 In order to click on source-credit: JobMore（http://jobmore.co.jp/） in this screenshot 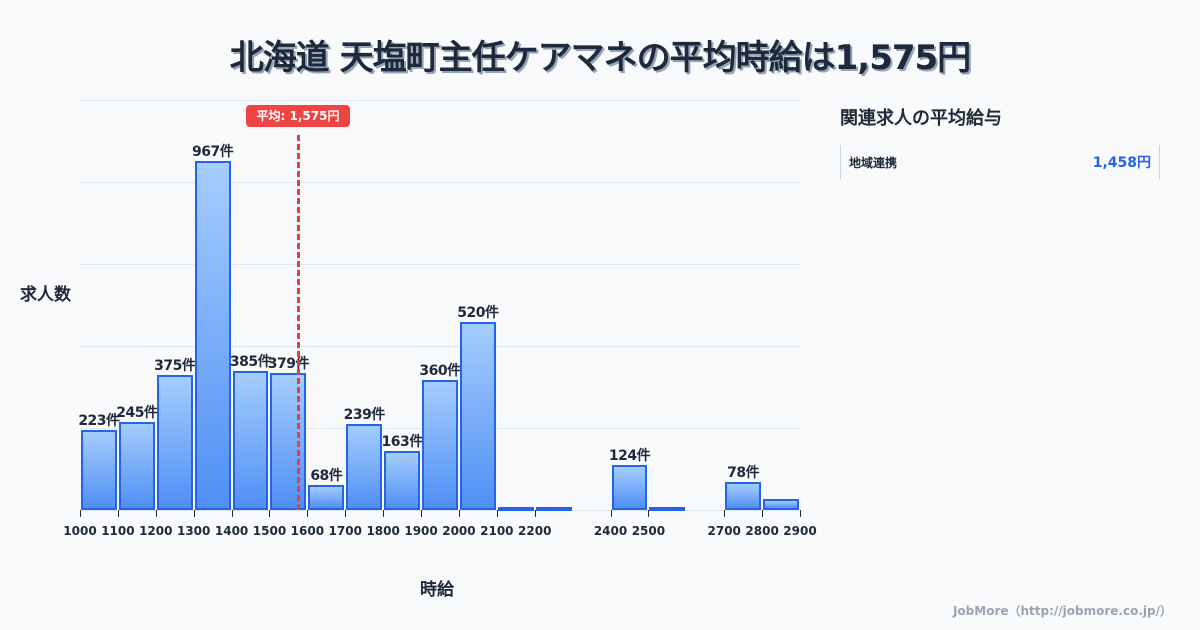, I will do `click(1062, 611)`.